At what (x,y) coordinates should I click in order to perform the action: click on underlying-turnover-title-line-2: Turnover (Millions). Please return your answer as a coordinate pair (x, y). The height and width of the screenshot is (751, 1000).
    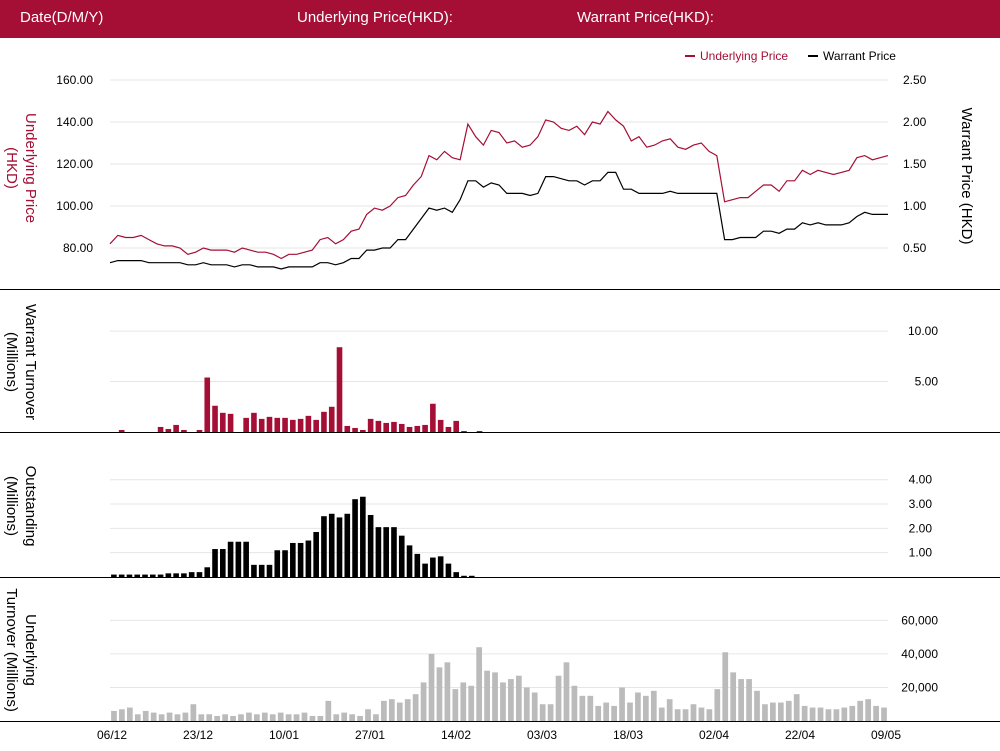
    Looking at the image, I should click on (11, 650).